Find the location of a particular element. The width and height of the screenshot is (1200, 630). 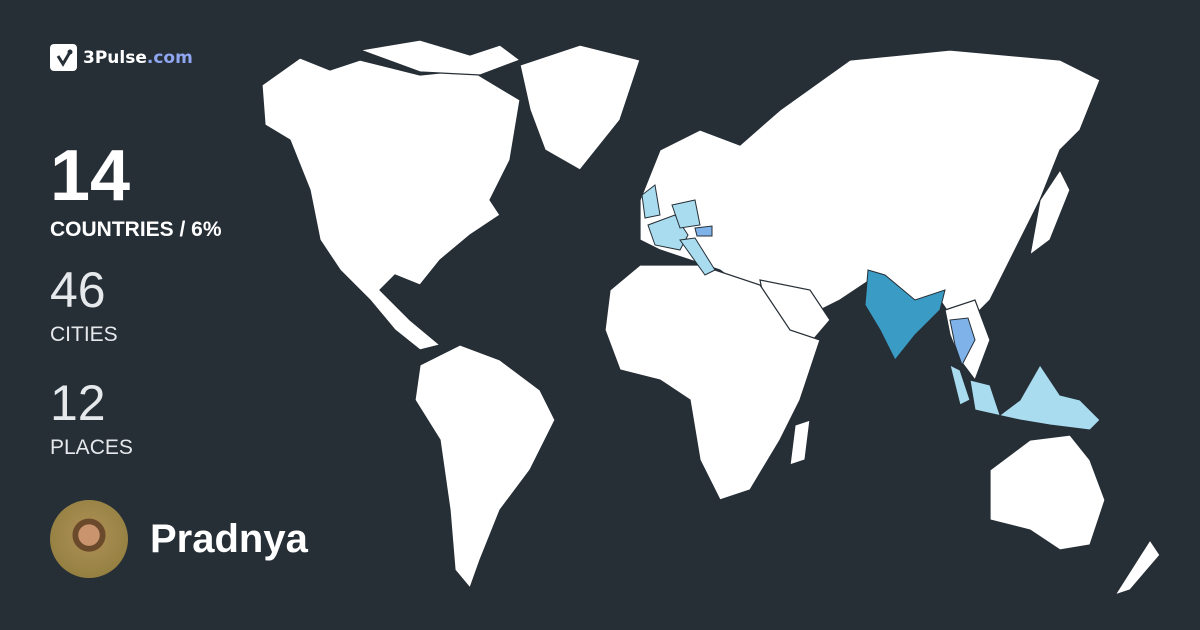

africa is located at coordinates (712, 382).